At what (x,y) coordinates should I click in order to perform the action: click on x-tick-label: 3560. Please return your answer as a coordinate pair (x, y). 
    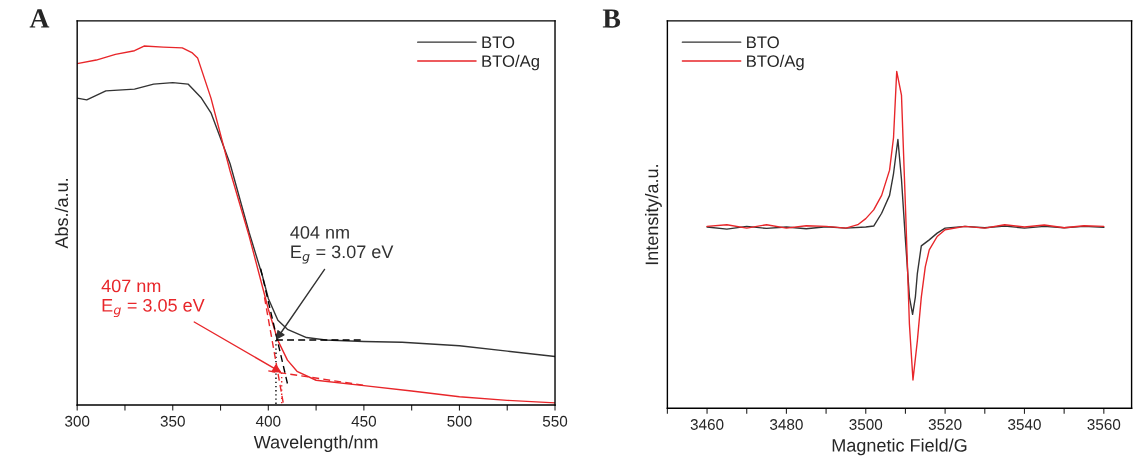
    Looking at the image, I should click on (1104, 424).